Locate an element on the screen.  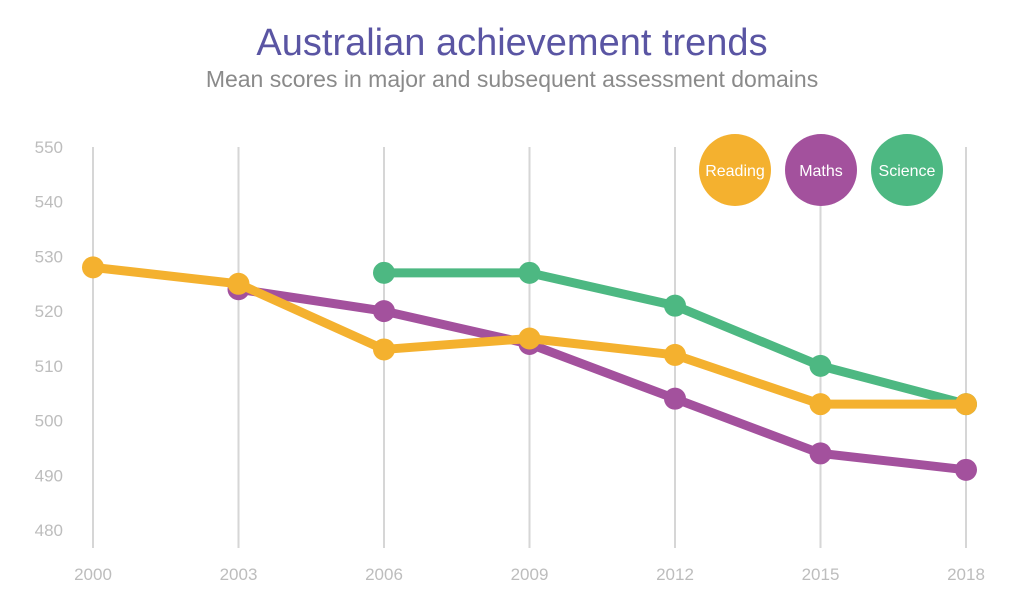
y-tick-label: 530 is located at coordinates (49, 256).